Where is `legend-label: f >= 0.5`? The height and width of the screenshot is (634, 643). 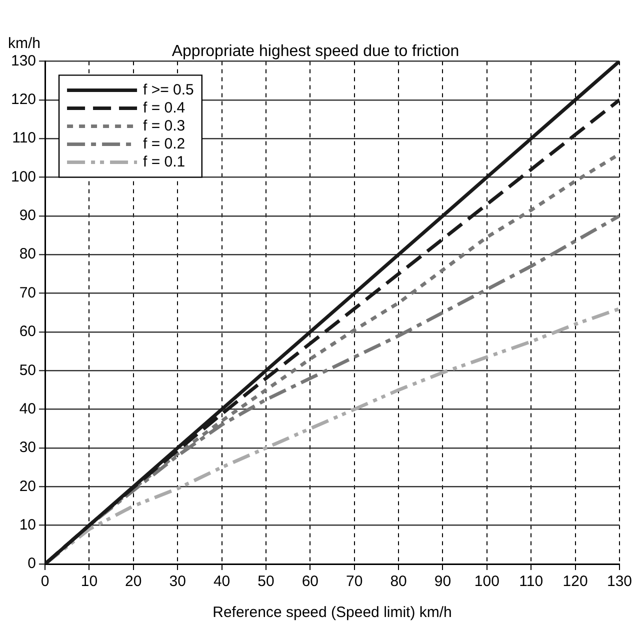
legend-label: f >= 0.5 is located at coordinates (168, 89).